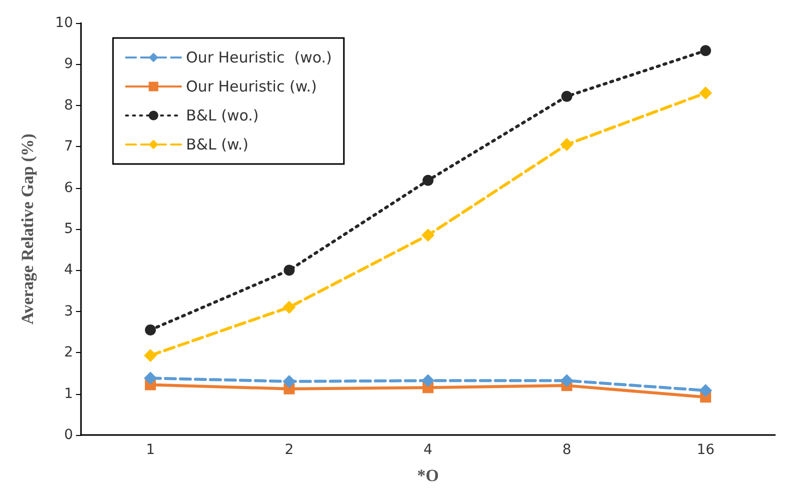  What do you see at coordinates (150, 450) in the screenshot?
I see `x-tick-label: 1` at bounding box center [150, 450].